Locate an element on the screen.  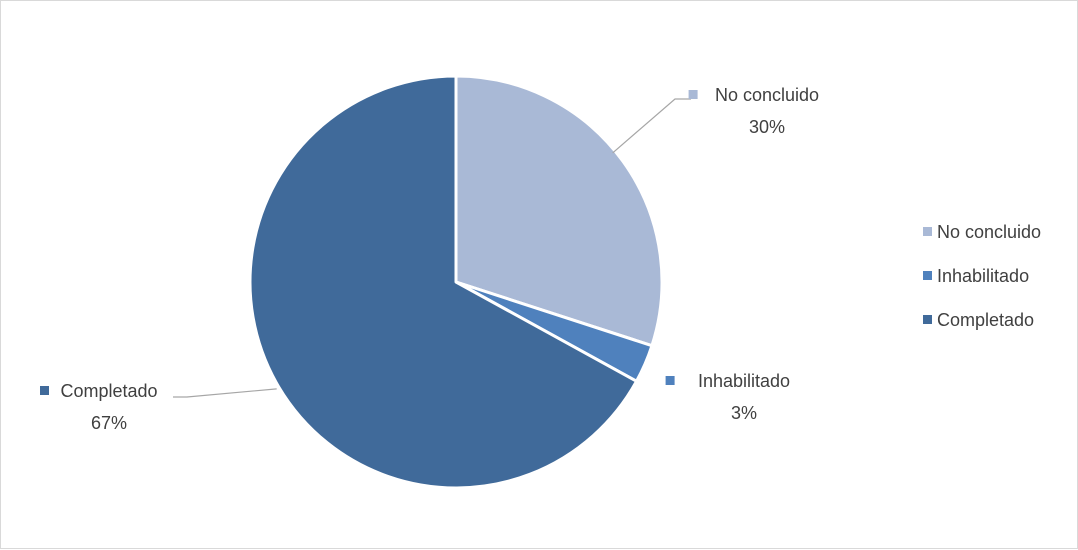
legend-key-completado is located at coordinates (927, 319).